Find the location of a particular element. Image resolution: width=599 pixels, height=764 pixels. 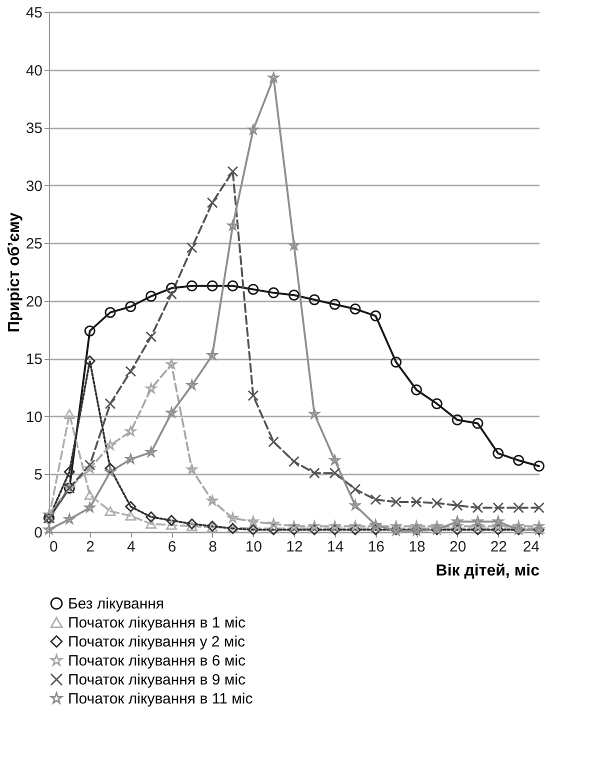

legend-label: Початок лікування в 1 міс is located at coordinates (157, 623).